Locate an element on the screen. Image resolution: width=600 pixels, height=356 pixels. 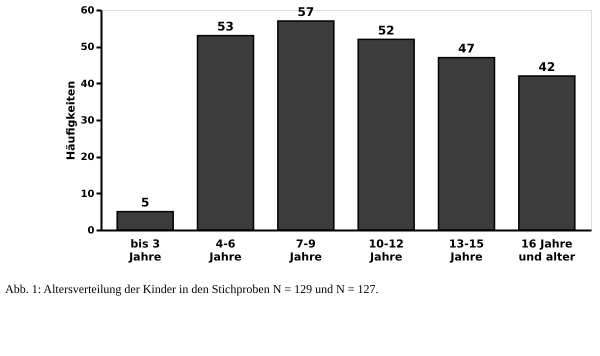
y-tick-label: 30 is located at coordinates (87, 121).